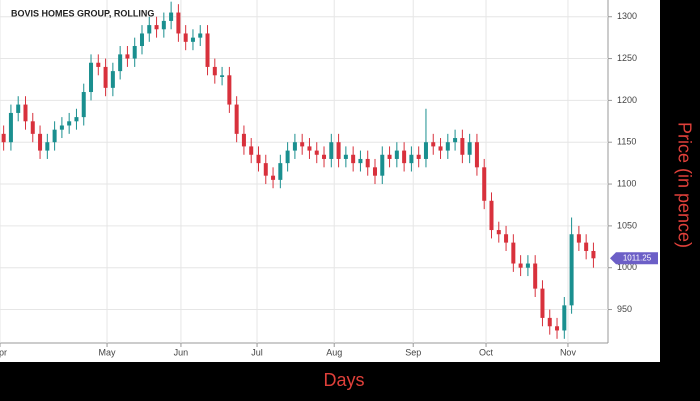 Image resolution: width=700 pixels, height=401 pixels. What do you see at coordinates (82, 13) in the screenshot?
I see `chart-title: BOVIS HOMES GROUP, ROLLING` at bounding box center [82, 13].